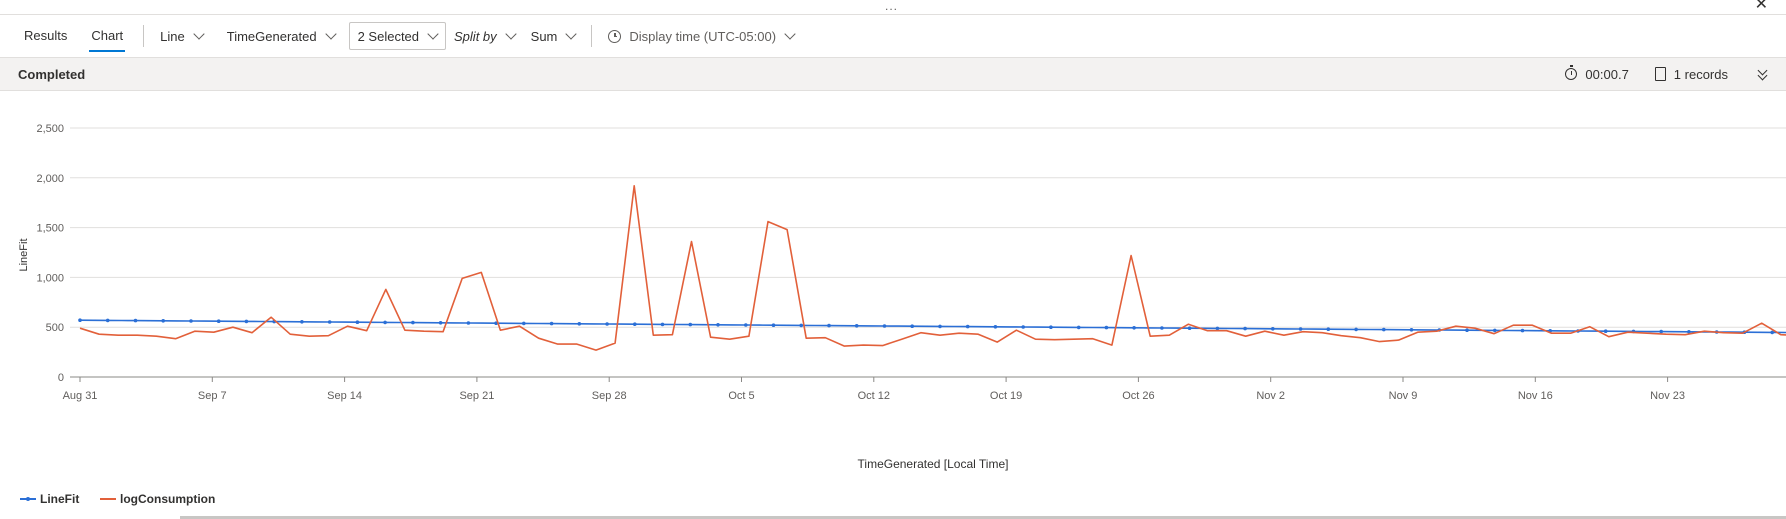 This screenshot has width=1786, height=519. What do you see at coordinates (50, 179) in the screenshot?
I see `y-tick-label: 2,000` at bounding box center [50, 179].